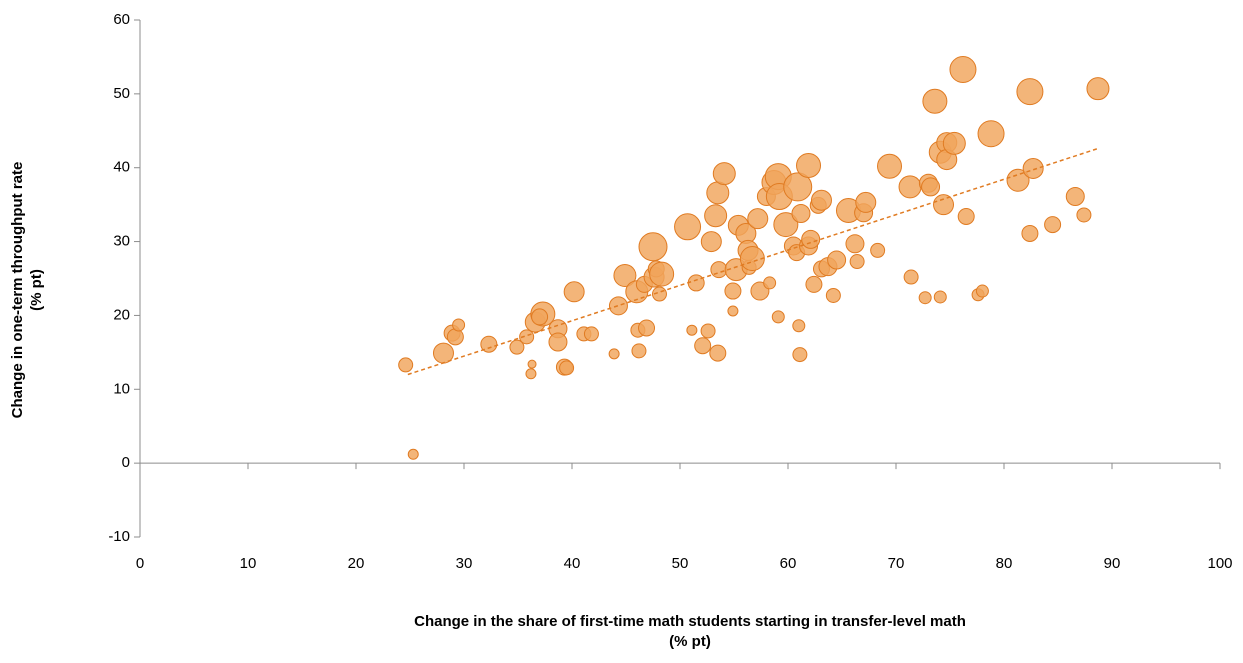 The image size is (1243, 663). I want to click on x-tick-label: 0, so click(140, 563).